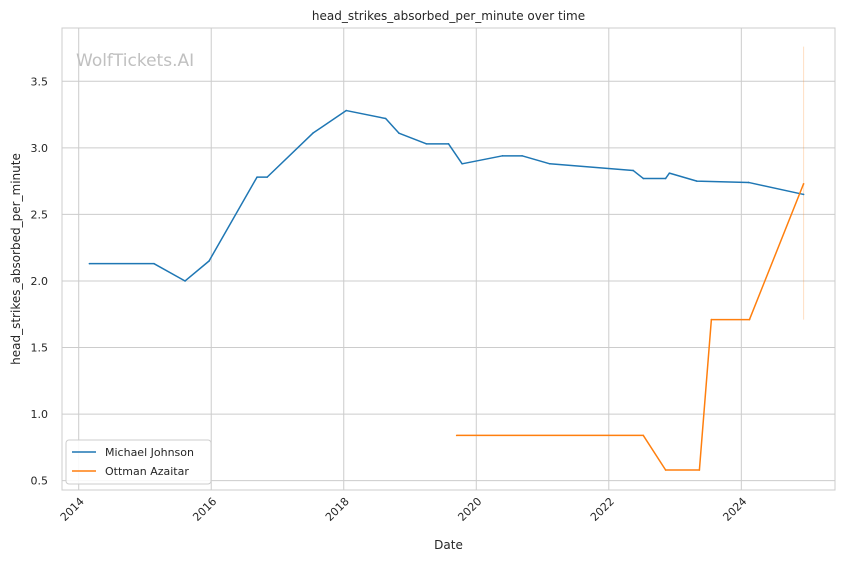 The width and height of the screenshot is (844, 561). What do you see at coordinates (40, 414) in the screenshot?
I see `y-tick-label: 1.0` at bounding box center [40, 414].